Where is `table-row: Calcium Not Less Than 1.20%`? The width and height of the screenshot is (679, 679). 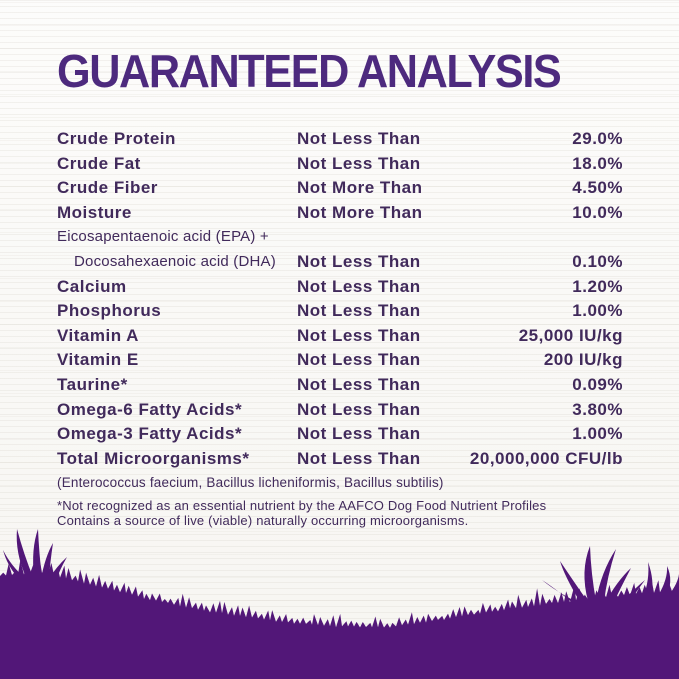
table-row: Calcium Not Less Than 1.20% is located at coordinates (340, 287).